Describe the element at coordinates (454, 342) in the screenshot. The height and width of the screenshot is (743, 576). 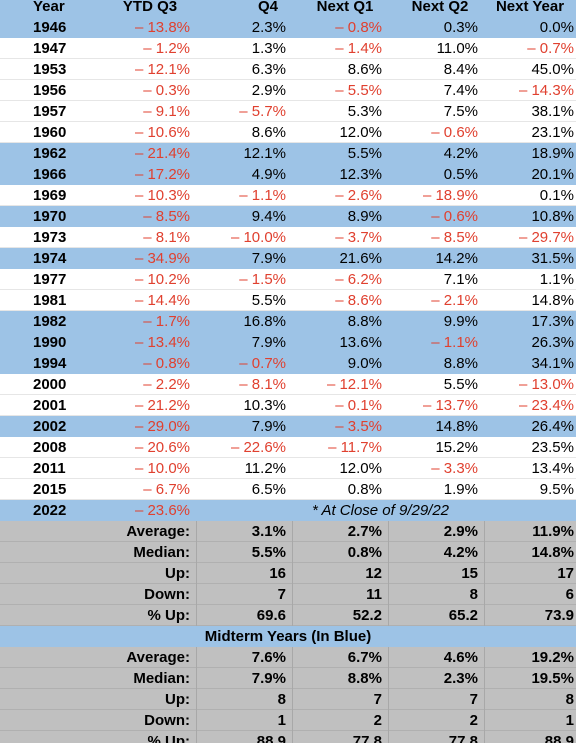
I see `value-cell: – 1.1%` at that location.